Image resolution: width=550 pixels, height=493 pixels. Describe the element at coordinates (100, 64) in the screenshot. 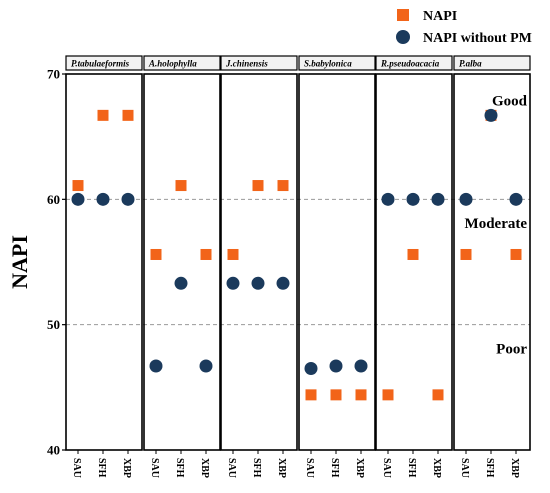

I see `facet-title: P.tabulaeformis` at that location.